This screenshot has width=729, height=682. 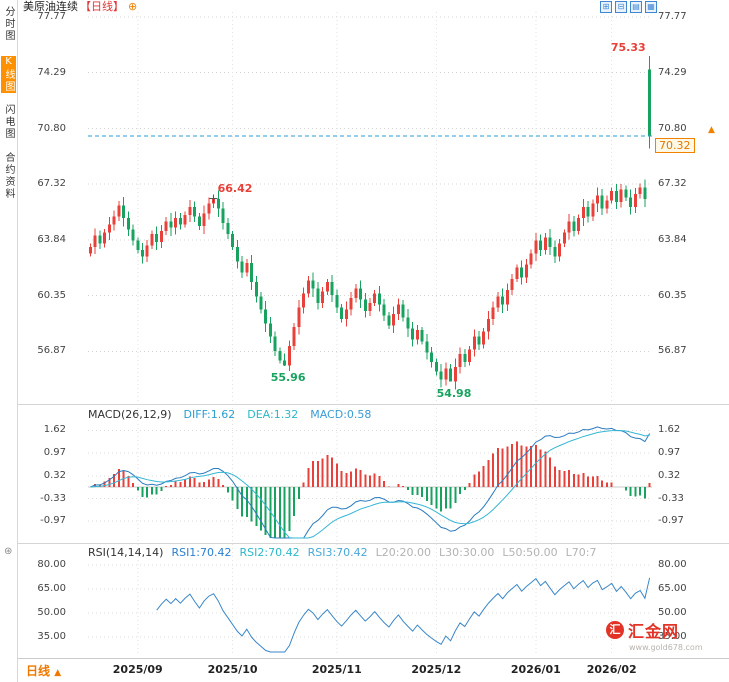 I want to click on sidebar-tab-contract-info: 合约资料, so click(x=8, y=176).